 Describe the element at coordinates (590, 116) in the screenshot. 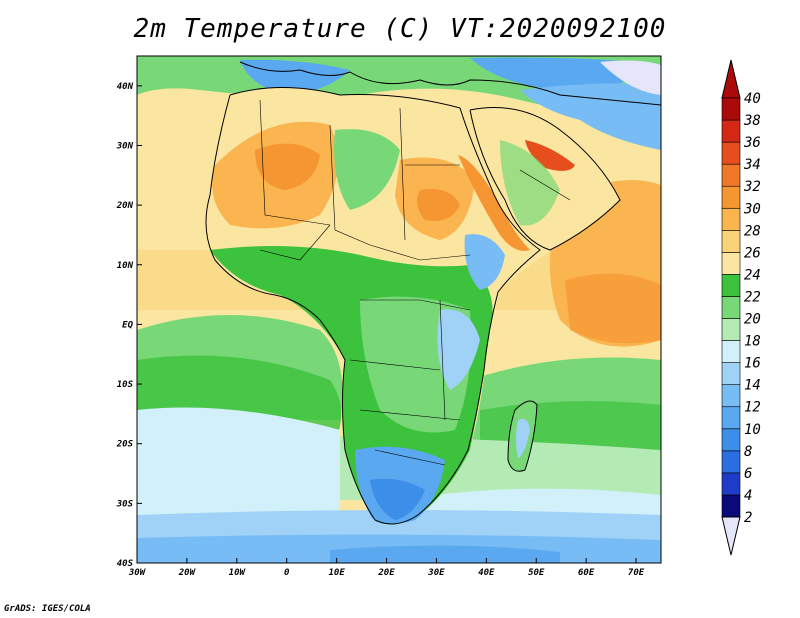

I see `iran-blue-region` at that location.